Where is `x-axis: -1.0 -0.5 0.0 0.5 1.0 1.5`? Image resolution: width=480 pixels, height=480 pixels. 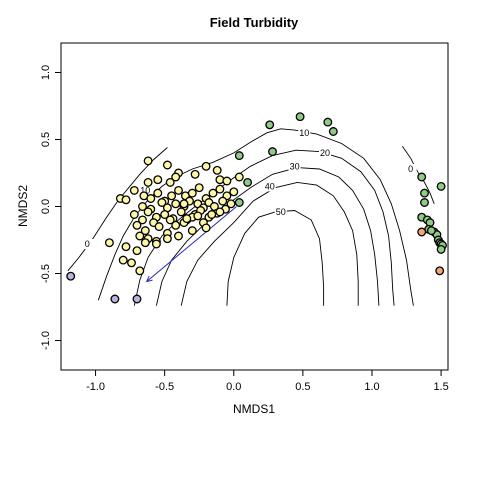
x-axis: -1.0 -0.5 0.0 0.5 1.0 1.5 is located at coordinates (267, 381).